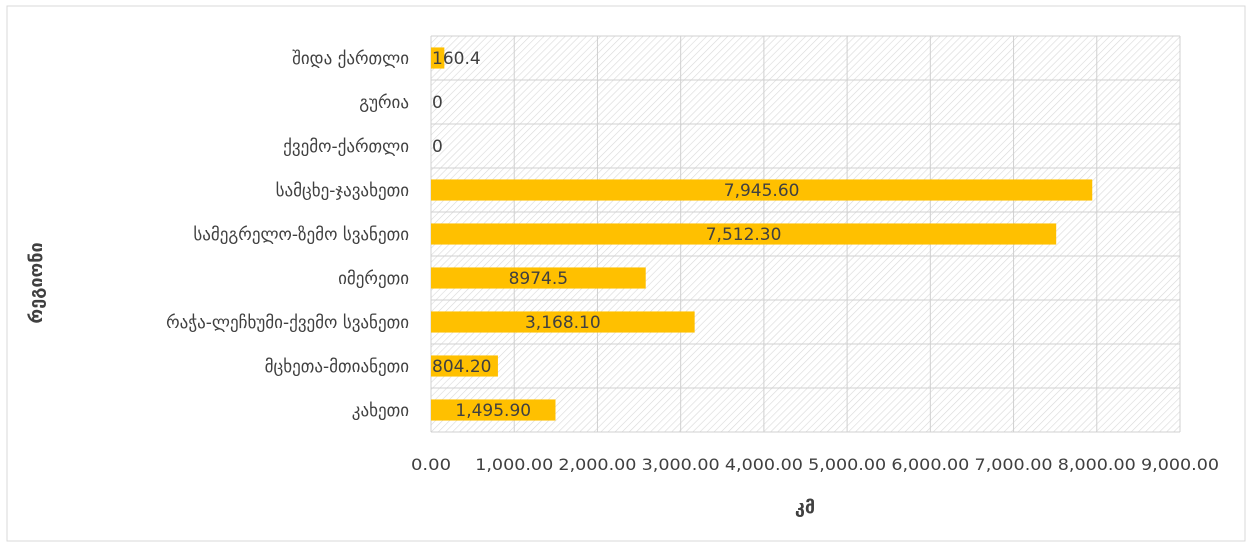 Image resolution: width=1251 pixels, height=547 pixels. What do you see at coordinates (597, 464) in the screenshot?
I see `x-tick-label: 2,000.00` at bounding box center [597, 464].